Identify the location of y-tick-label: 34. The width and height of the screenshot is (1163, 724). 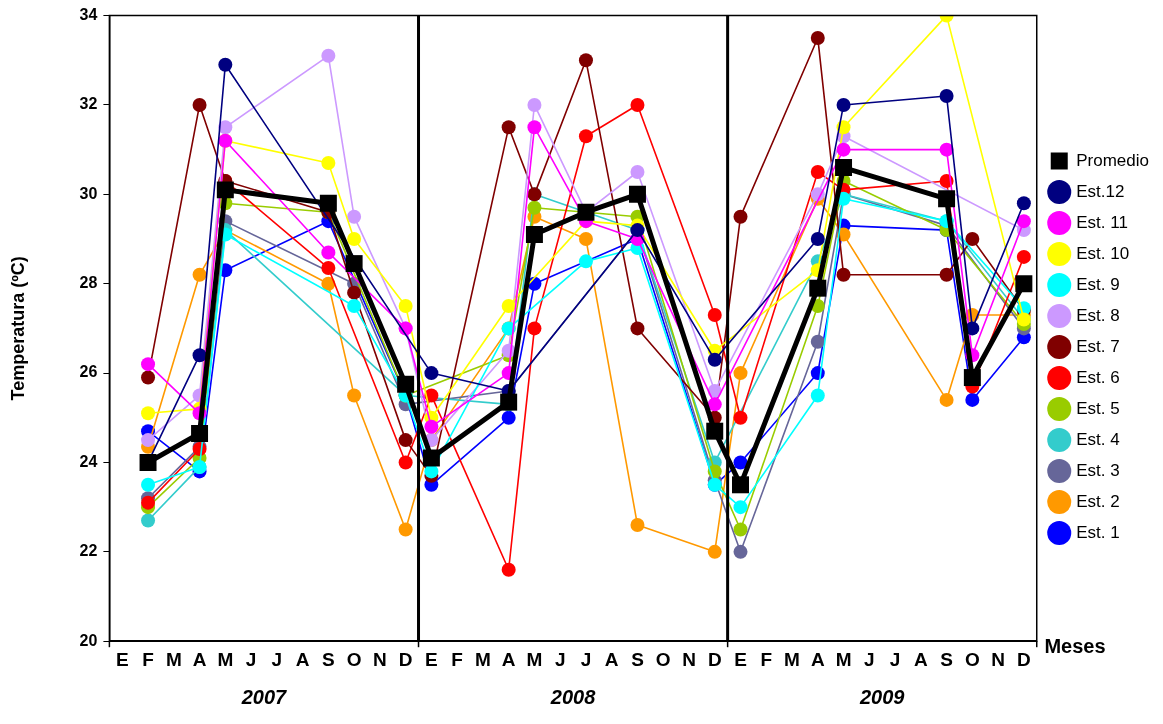
(88, 15).